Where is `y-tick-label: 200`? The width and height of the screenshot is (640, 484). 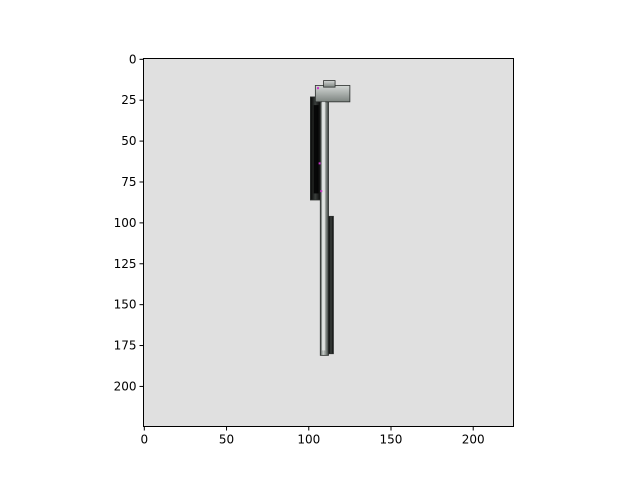
y-tick-label: 200 is located at coordinates (125, 386).